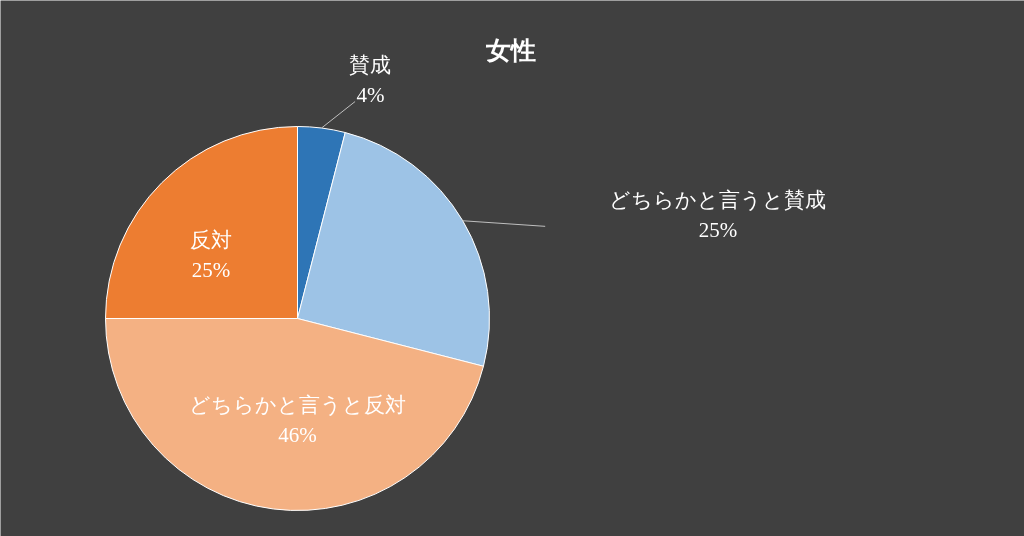  What do you see at coordinates (297, 405) in the screenshot?
I see `slice-label: どちらかと言うと反対` at bounding box center [297, 405].